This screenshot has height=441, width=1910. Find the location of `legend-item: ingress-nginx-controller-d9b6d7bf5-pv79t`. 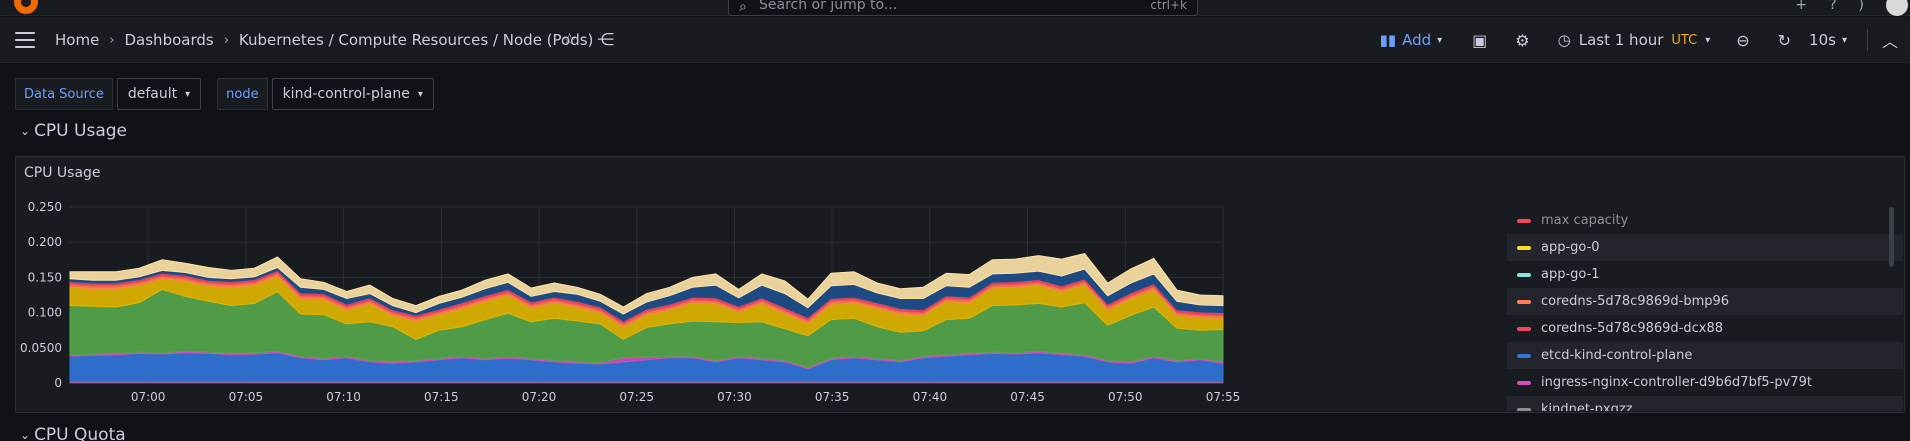

legend-item: ingress-nginx-controller-d9b6d7bf5-pv79t is located at coordinates (1705, 382).